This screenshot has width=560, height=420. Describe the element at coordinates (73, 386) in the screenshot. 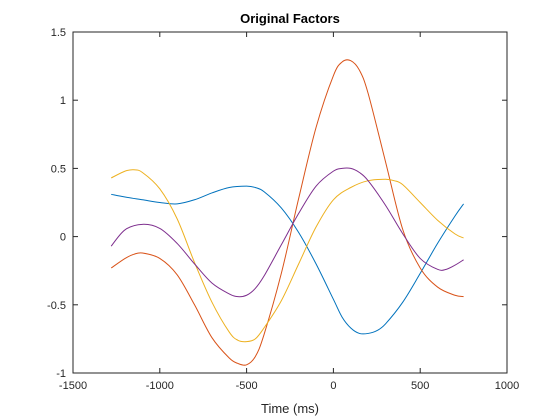

I see `x-tick-label: -1500` at that location.